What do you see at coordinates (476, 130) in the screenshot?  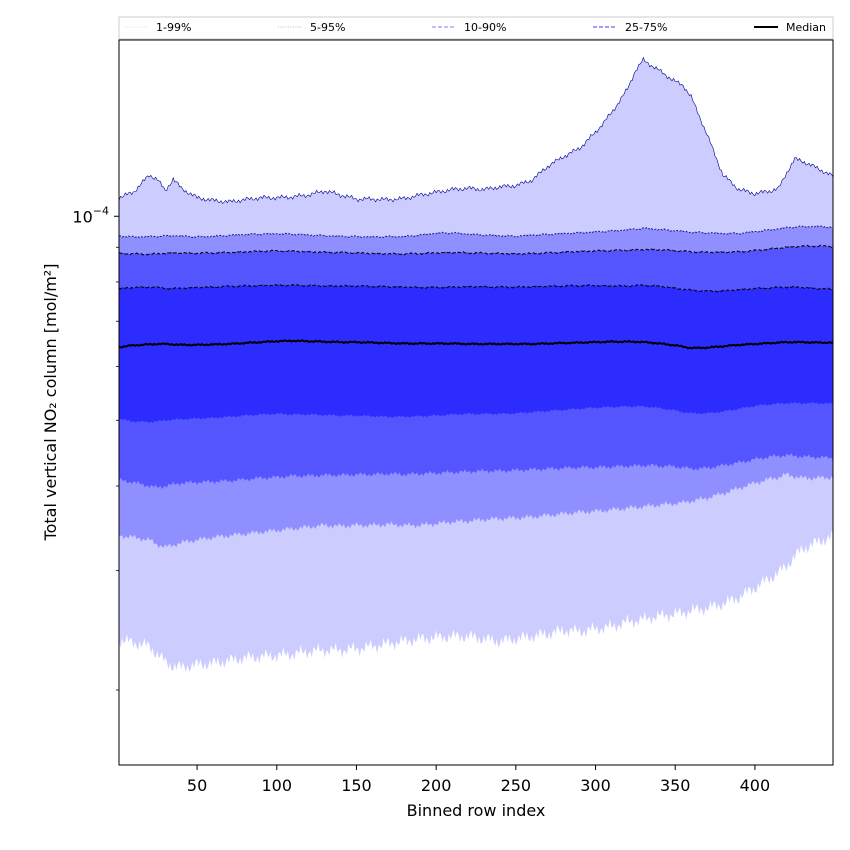 I see `band-upper-line-1-99%` at bounding box center [476, 130].